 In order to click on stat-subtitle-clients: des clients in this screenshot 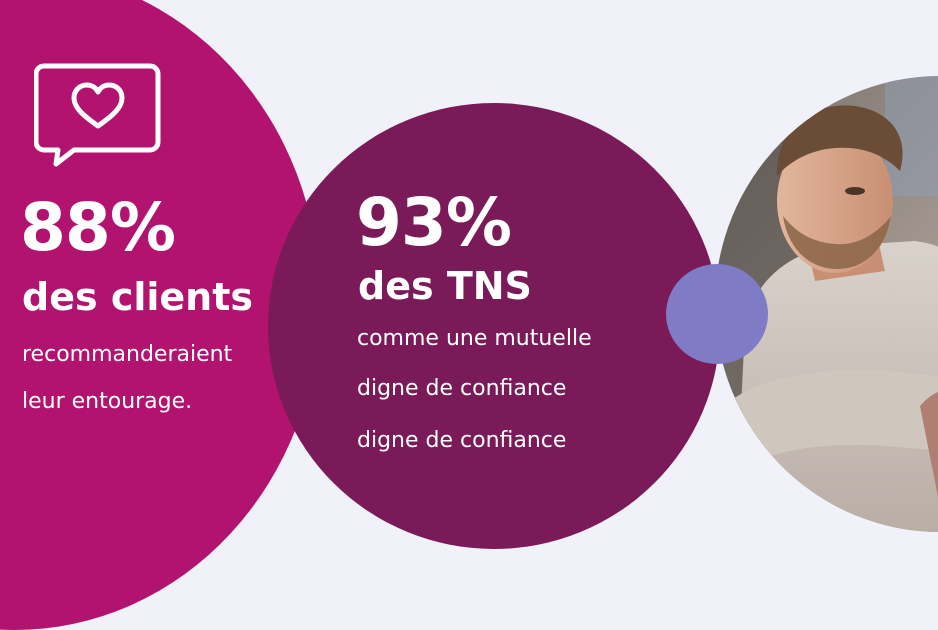, I will do `click(138, 297)`.